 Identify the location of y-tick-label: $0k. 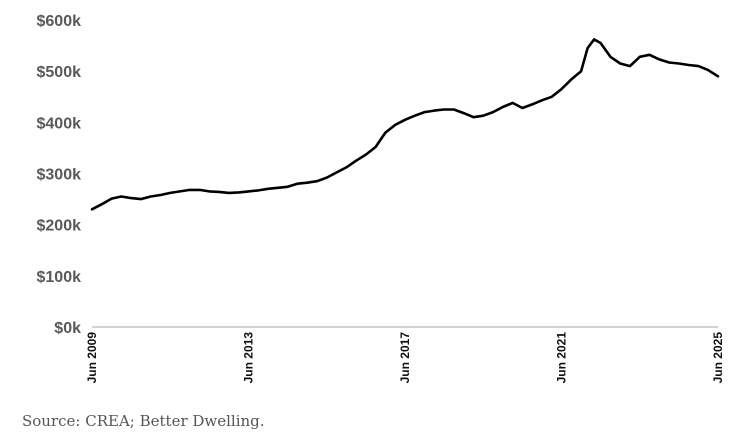
(67, 328).